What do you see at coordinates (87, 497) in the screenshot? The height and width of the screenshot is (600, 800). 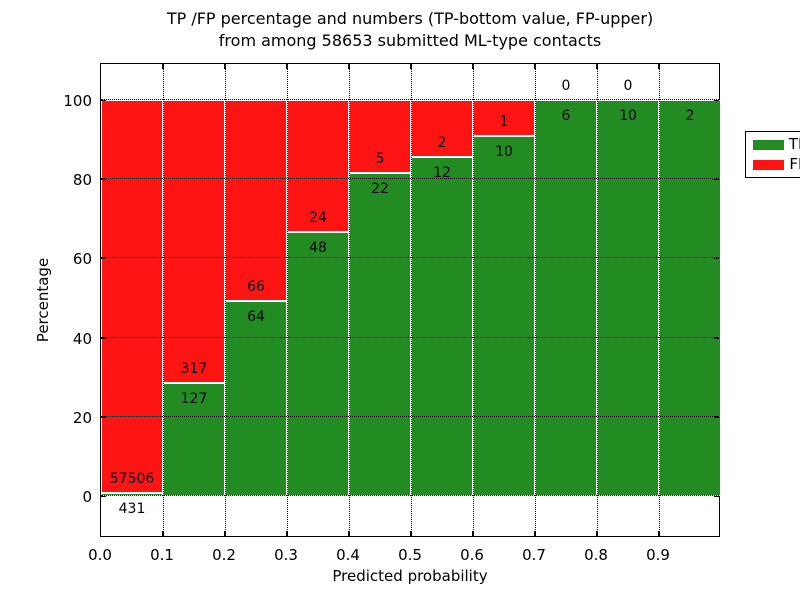 I see `y-tick-label: 0` at bounding box center [87, 497].